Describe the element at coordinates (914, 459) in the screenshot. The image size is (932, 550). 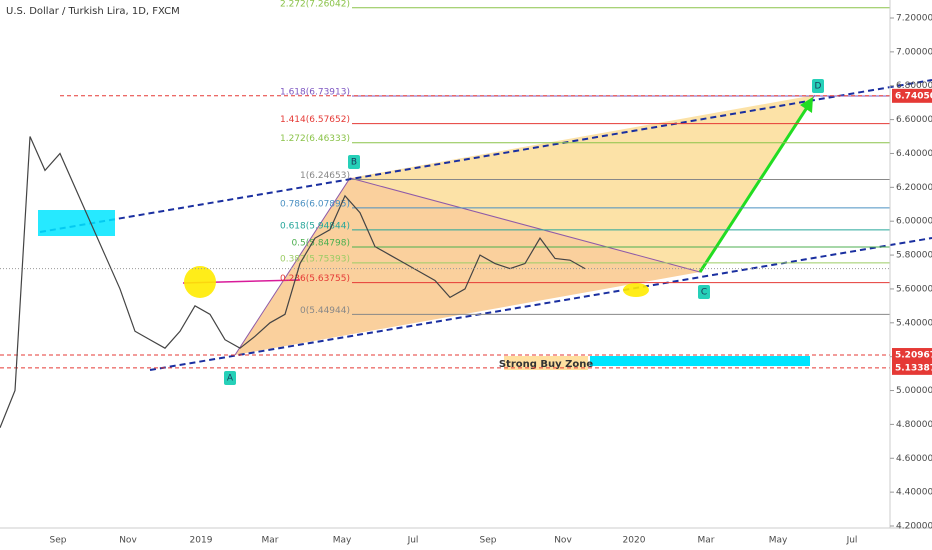
I see `y-tick-label: 4.60000` at that location.